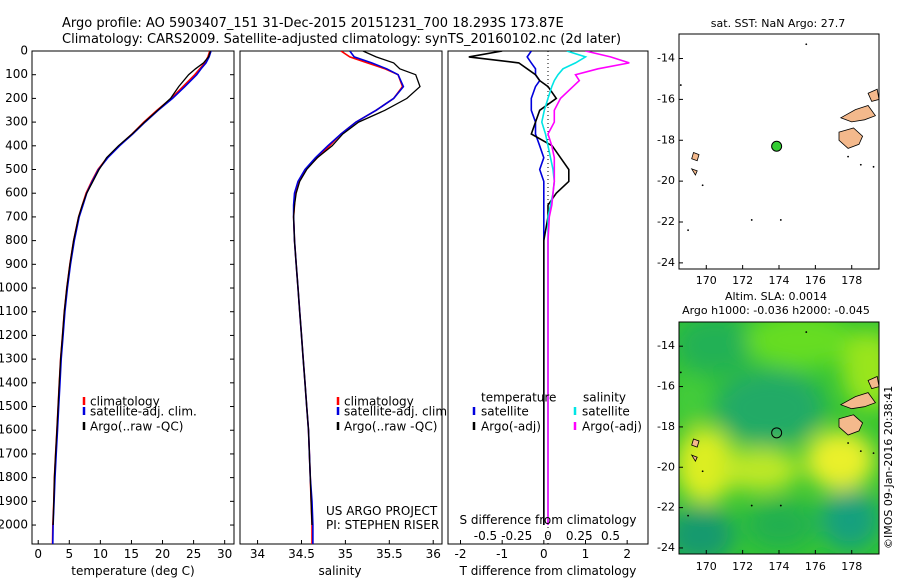 This screenshot has height=580, width=900. What do you see at coordinates (125, 402) in the screenshot?
I see `legend-climatology: climatology` at bounding box center [125, 402].